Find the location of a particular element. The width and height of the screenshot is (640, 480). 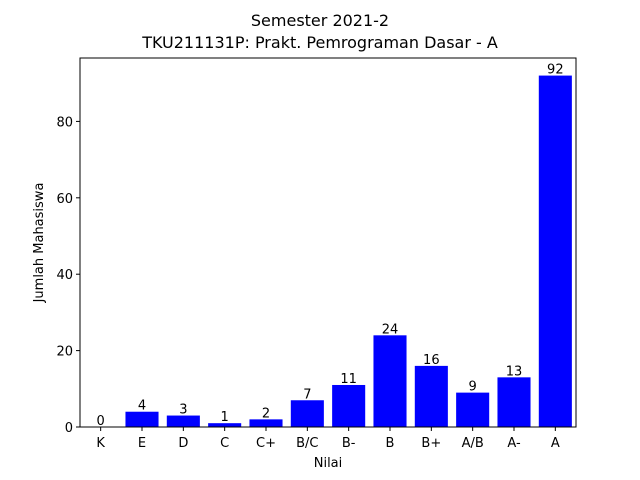

bar-value-label: 24 is located at coordinates (390, 329).